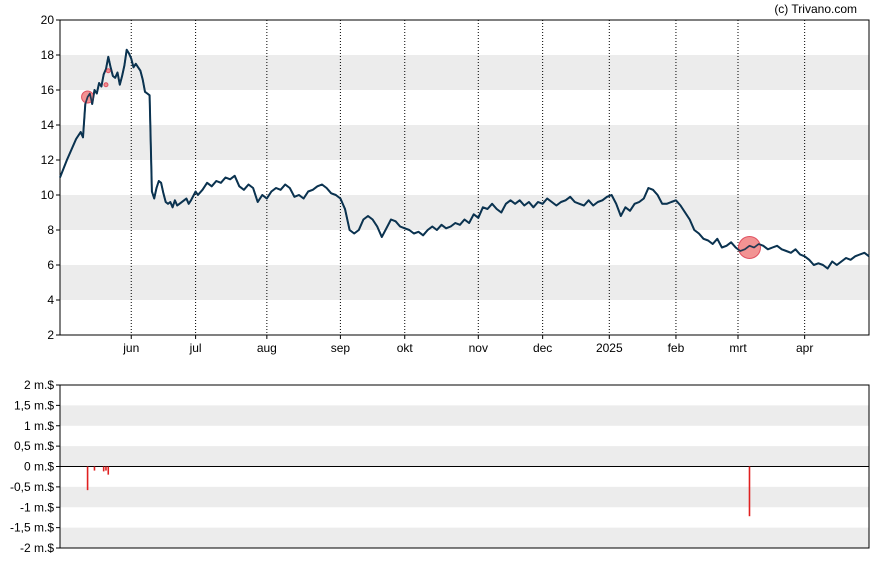 Image resolution: width=888 pixels, height=570 pixels. What do you see at coordinates (815, 9) in the screenshot?
I see `copyright-text: (c) Trivano.com` at bounding box center [815, 9].